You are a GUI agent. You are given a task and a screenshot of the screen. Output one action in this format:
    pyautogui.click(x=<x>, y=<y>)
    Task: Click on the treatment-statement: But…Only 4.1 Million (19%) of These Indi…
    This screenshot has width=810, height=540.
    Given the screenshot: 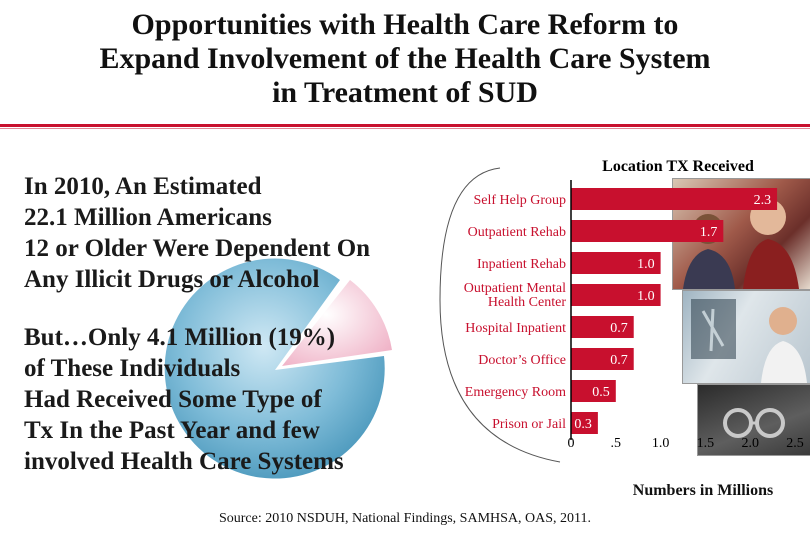 What is the action you would take?
    pyautogui.click(x=184, y=399)
    